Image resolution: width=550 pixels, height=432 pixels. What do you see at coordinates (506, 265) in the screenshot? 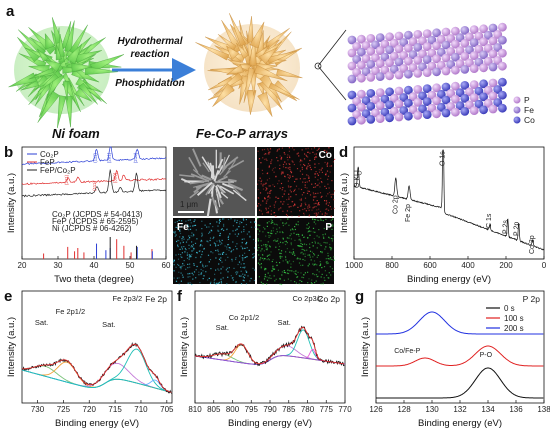
I see `survey-x-tick-label: 200` at bounding box center [506, 265].